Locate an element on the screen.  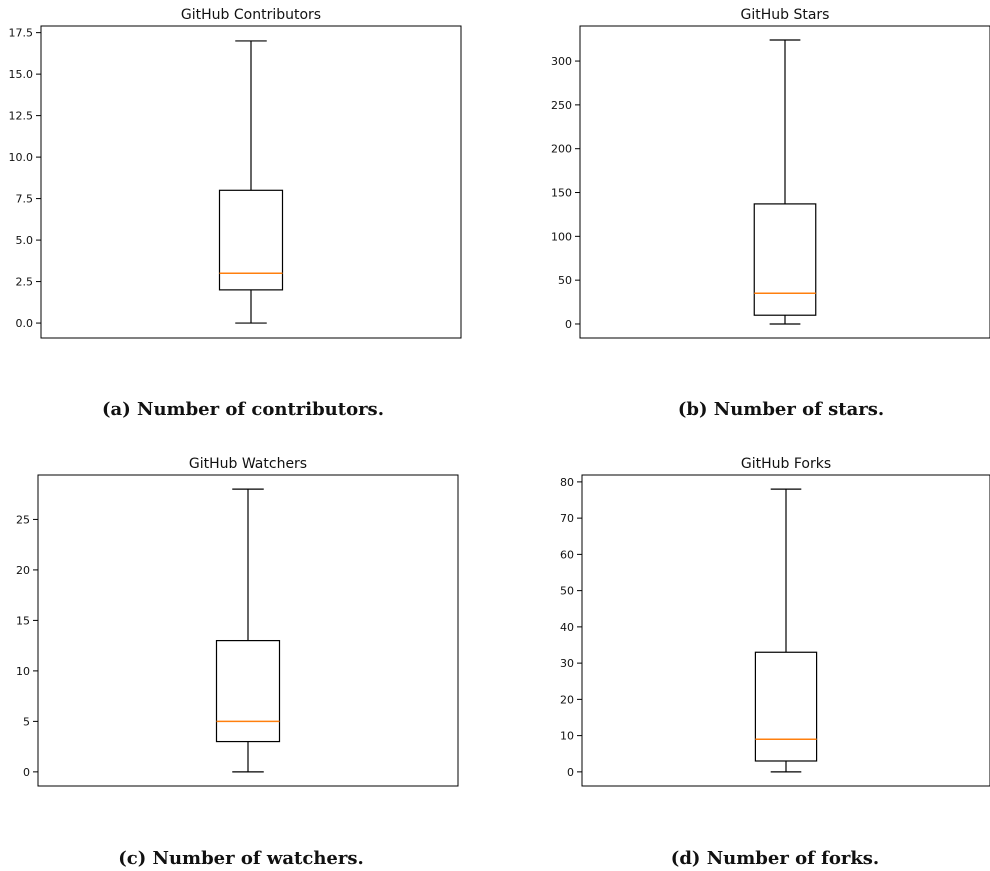
y-tick-label: 30 is located at coordinates (567, 663).